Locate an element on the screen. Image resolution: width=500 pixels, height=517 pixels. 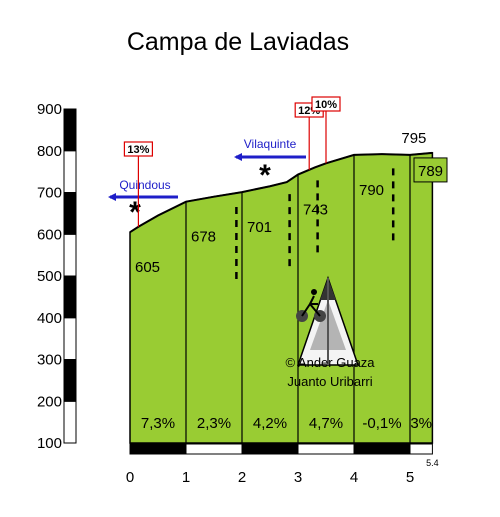
y-tick-label: 300 is located at coordinates (49, 360).